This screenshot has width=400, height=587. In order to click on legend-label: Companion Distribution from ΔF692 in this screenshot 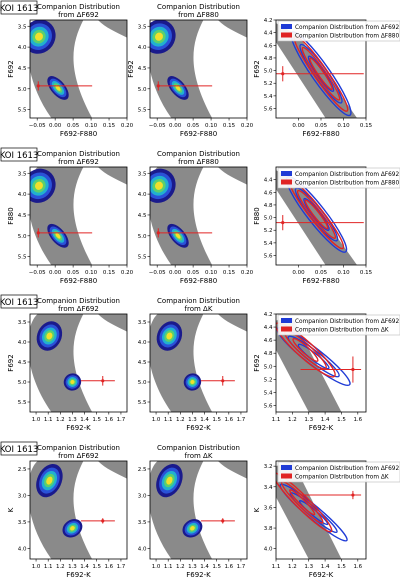, I will do `click(347, 469)`.